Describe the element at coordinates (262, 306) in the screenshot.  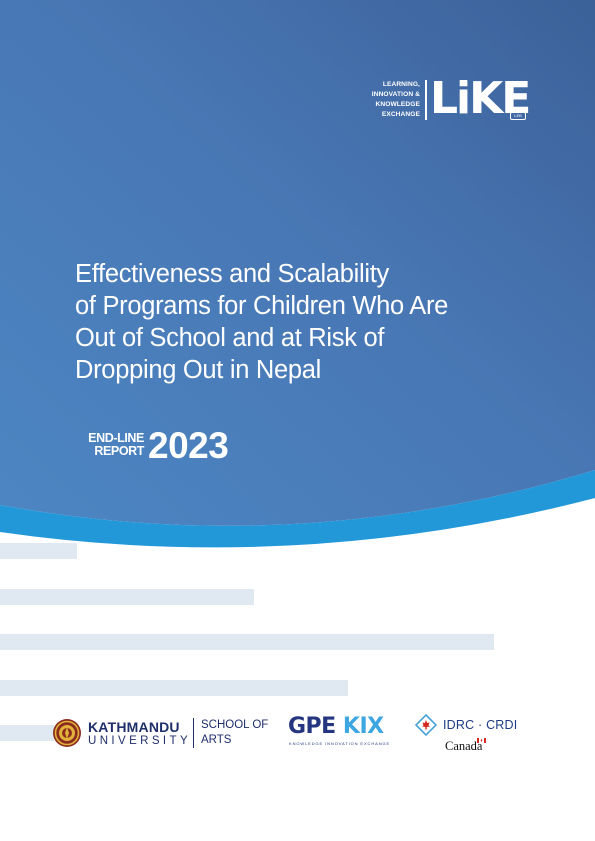
I see `title-line: of Programs for Children Who Are` at that location.